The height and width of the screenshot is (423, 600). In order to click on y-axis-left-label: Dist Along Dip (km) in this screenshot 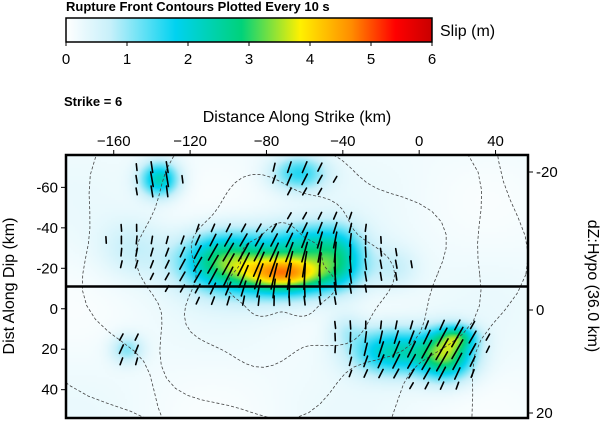, I will do `click(9, 286)`.